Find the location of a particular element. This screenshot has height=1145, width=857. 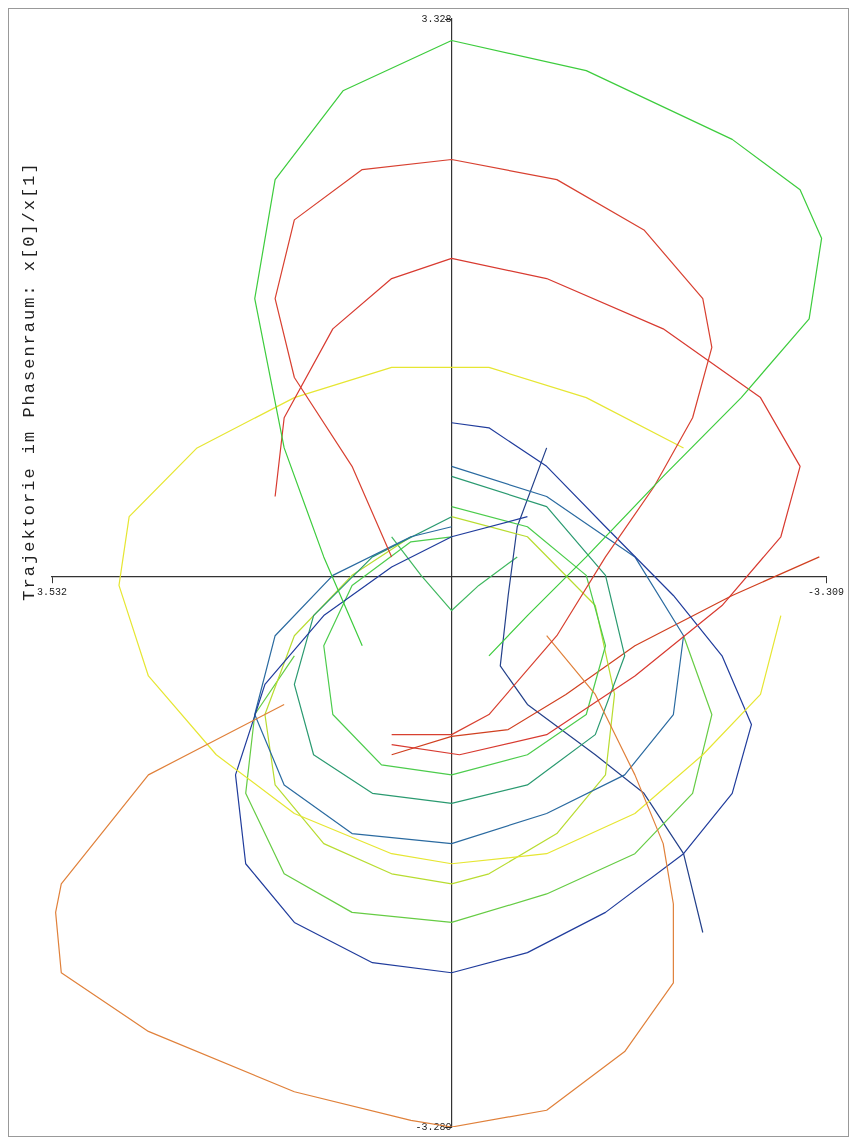

x-tick-label: -3.309 is located at coordinates (826, 592).